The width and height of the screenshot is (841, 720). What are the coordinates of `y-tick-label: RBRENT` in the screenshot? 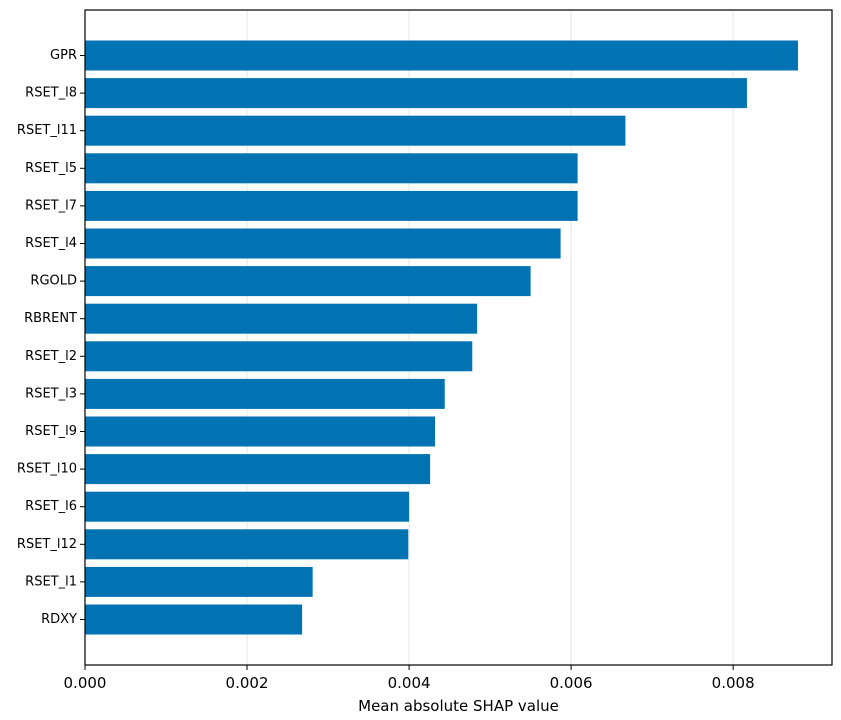 It's located at (50, 318).